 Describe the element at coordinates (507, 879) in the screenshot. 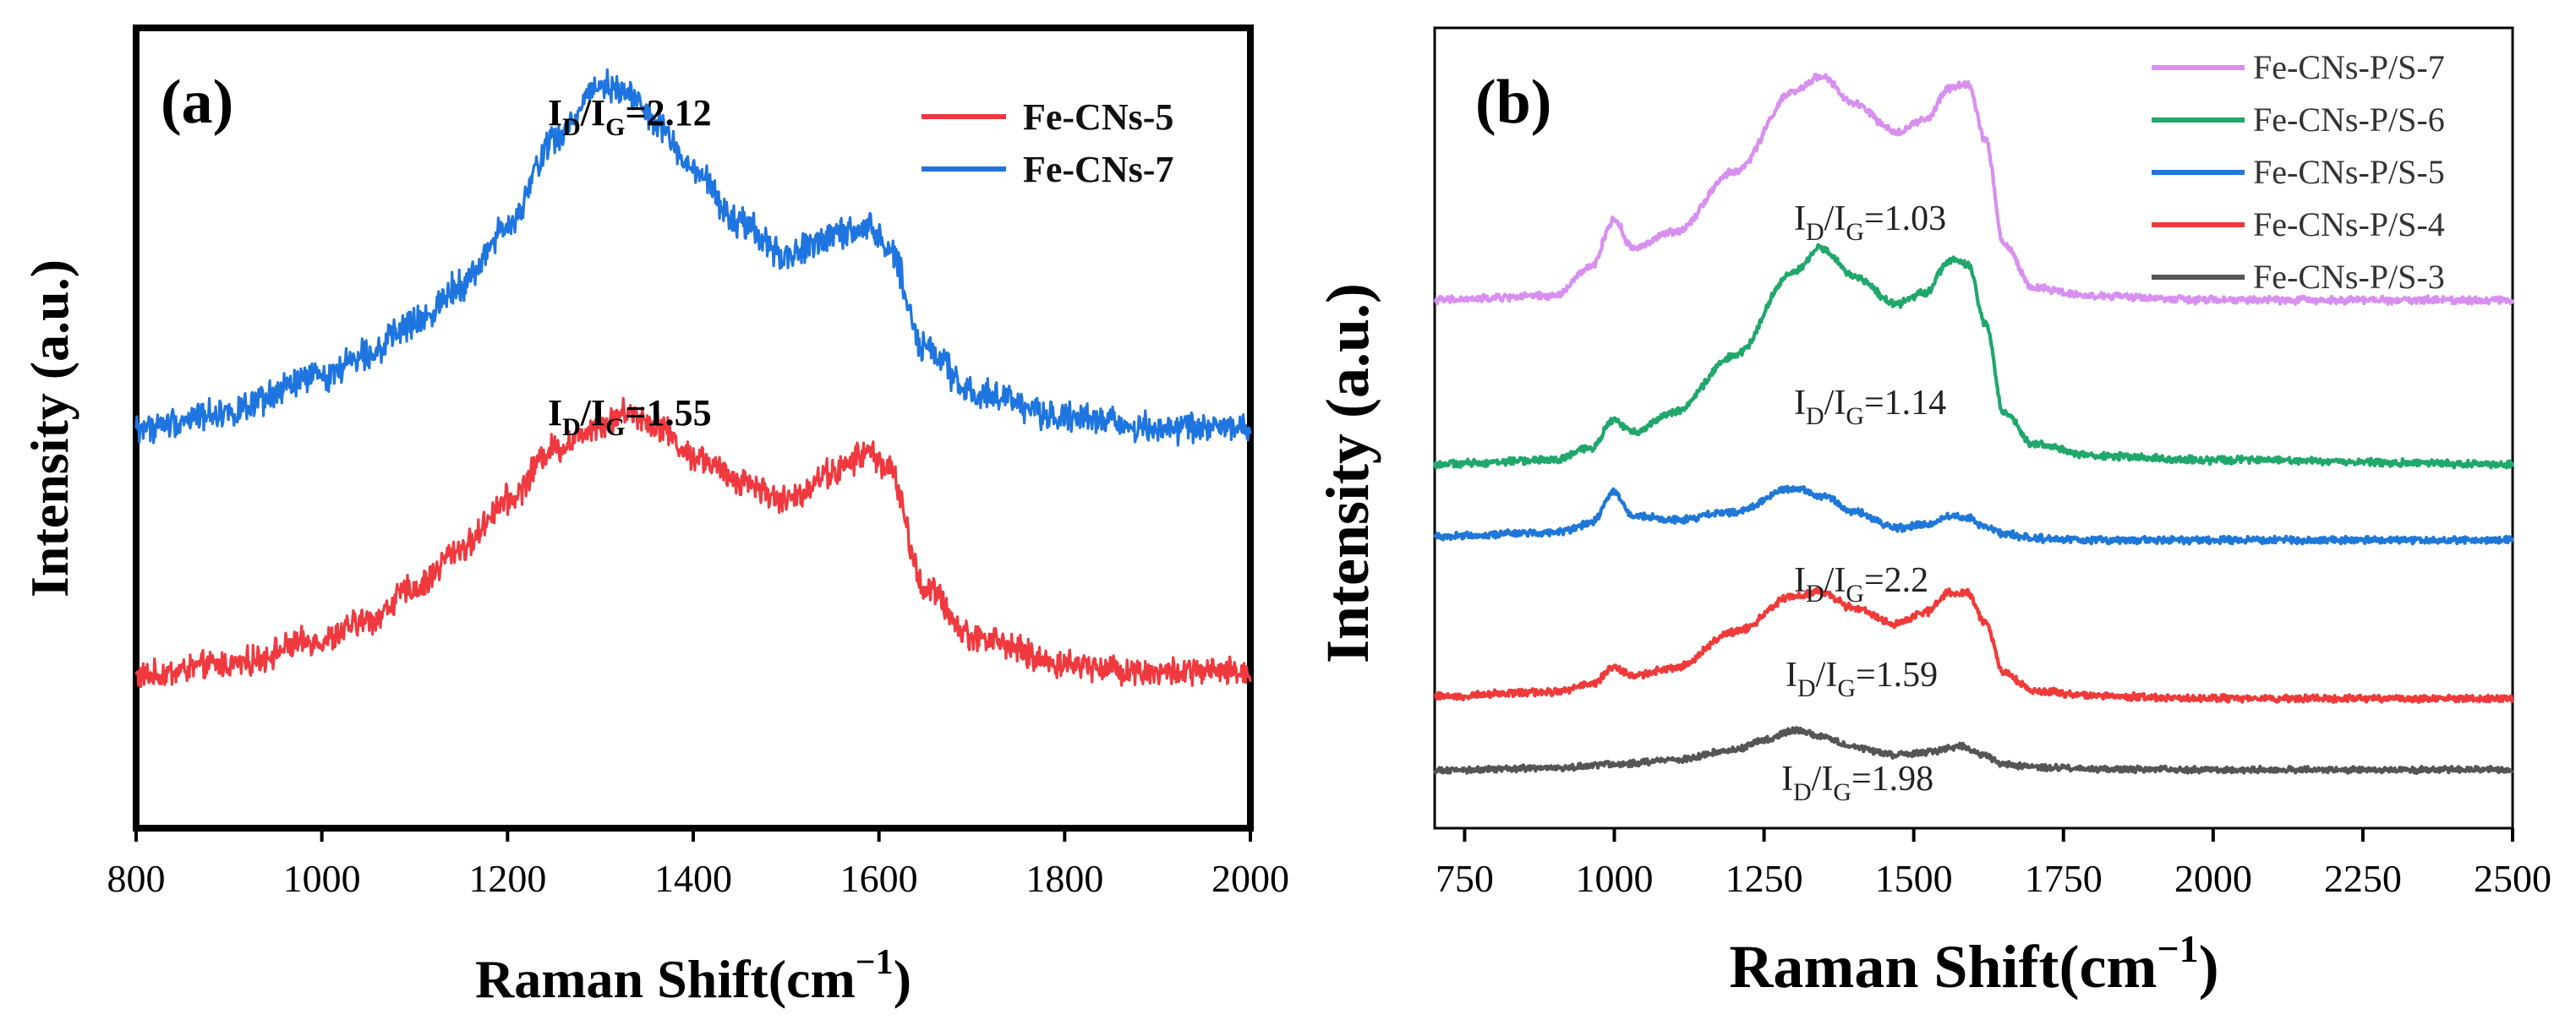

I see `x-tick-label-a-1200: 1200` at that location.